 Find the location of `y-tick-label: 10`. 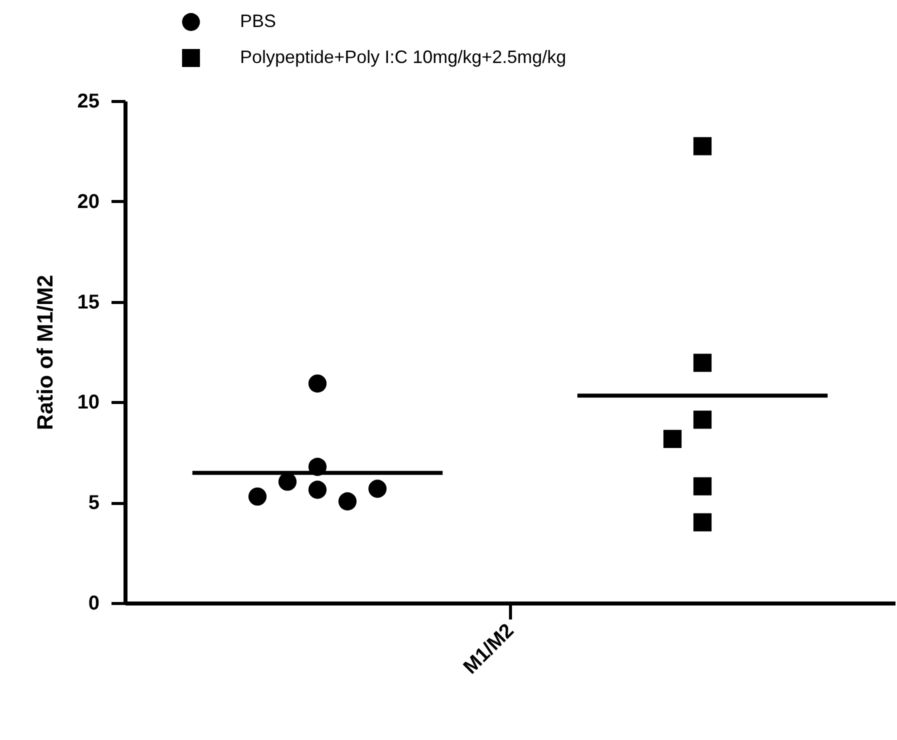

y-tick-label: 10 is located at coordinates (88, 403).